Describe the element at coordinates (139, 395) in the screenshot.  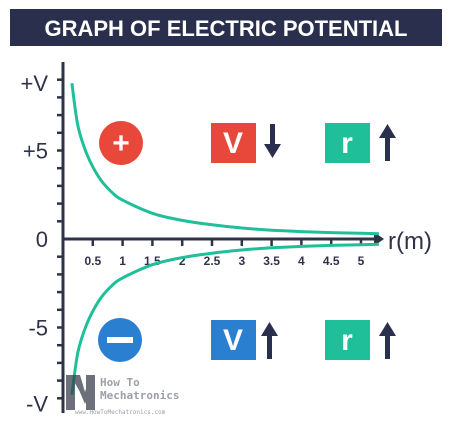
I see `watermark-line2: Mechatronics` at that location.